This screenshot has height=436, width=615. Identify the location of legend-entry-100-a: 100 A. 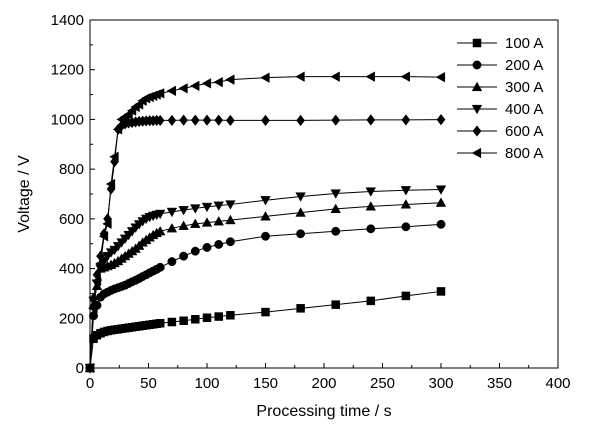
(500, 43).